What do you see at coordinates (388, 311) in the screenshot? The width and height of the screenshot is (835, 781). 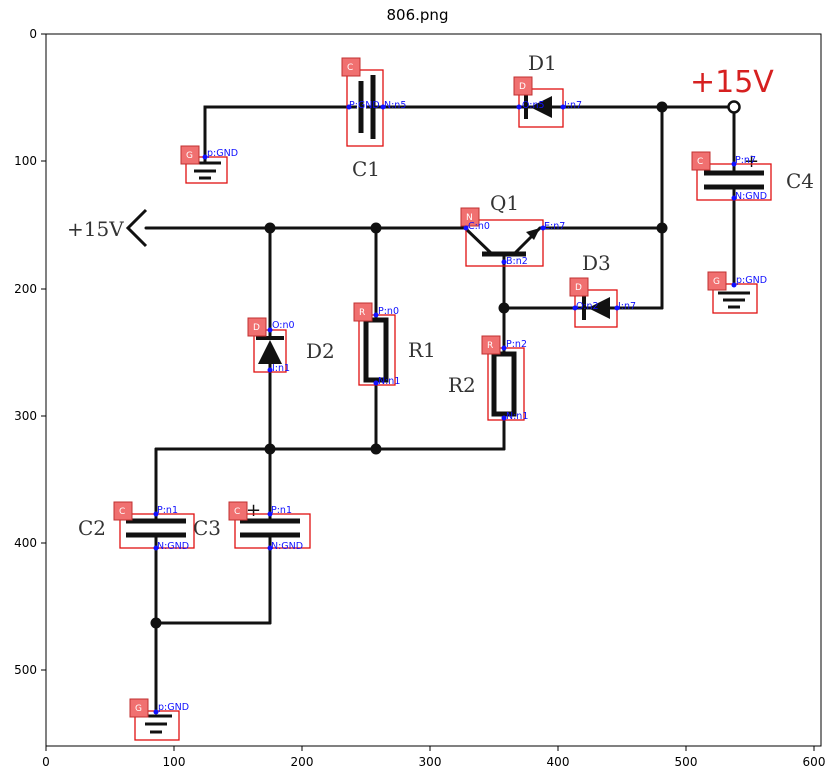 I see `pin-r1-p: P:n0` at bounding box center [388, 311].